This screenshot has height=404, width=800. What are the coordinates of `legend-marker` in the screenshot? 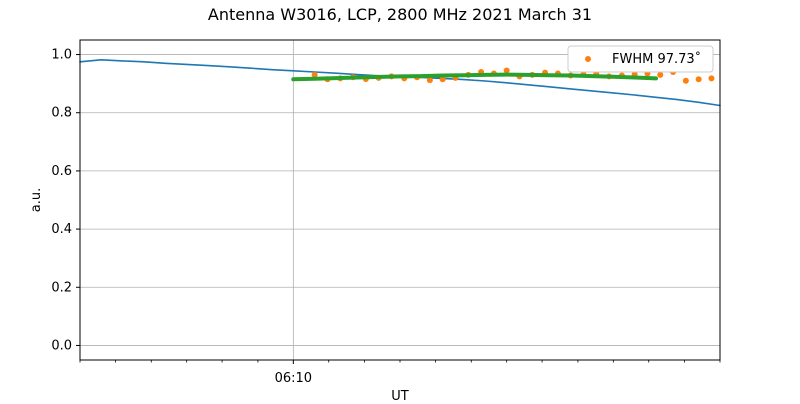 It's located at (588, 59).